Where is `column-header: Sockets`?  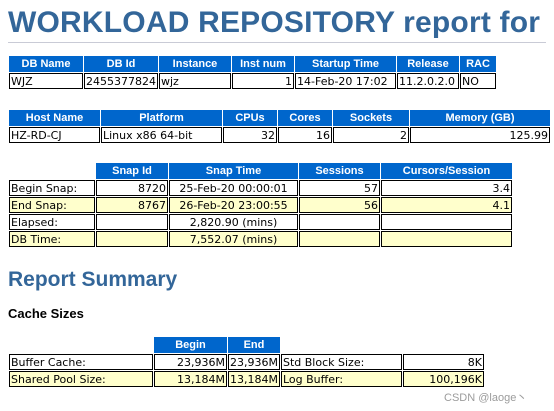 column-header: Sockets is located at coordinates (371, 118).